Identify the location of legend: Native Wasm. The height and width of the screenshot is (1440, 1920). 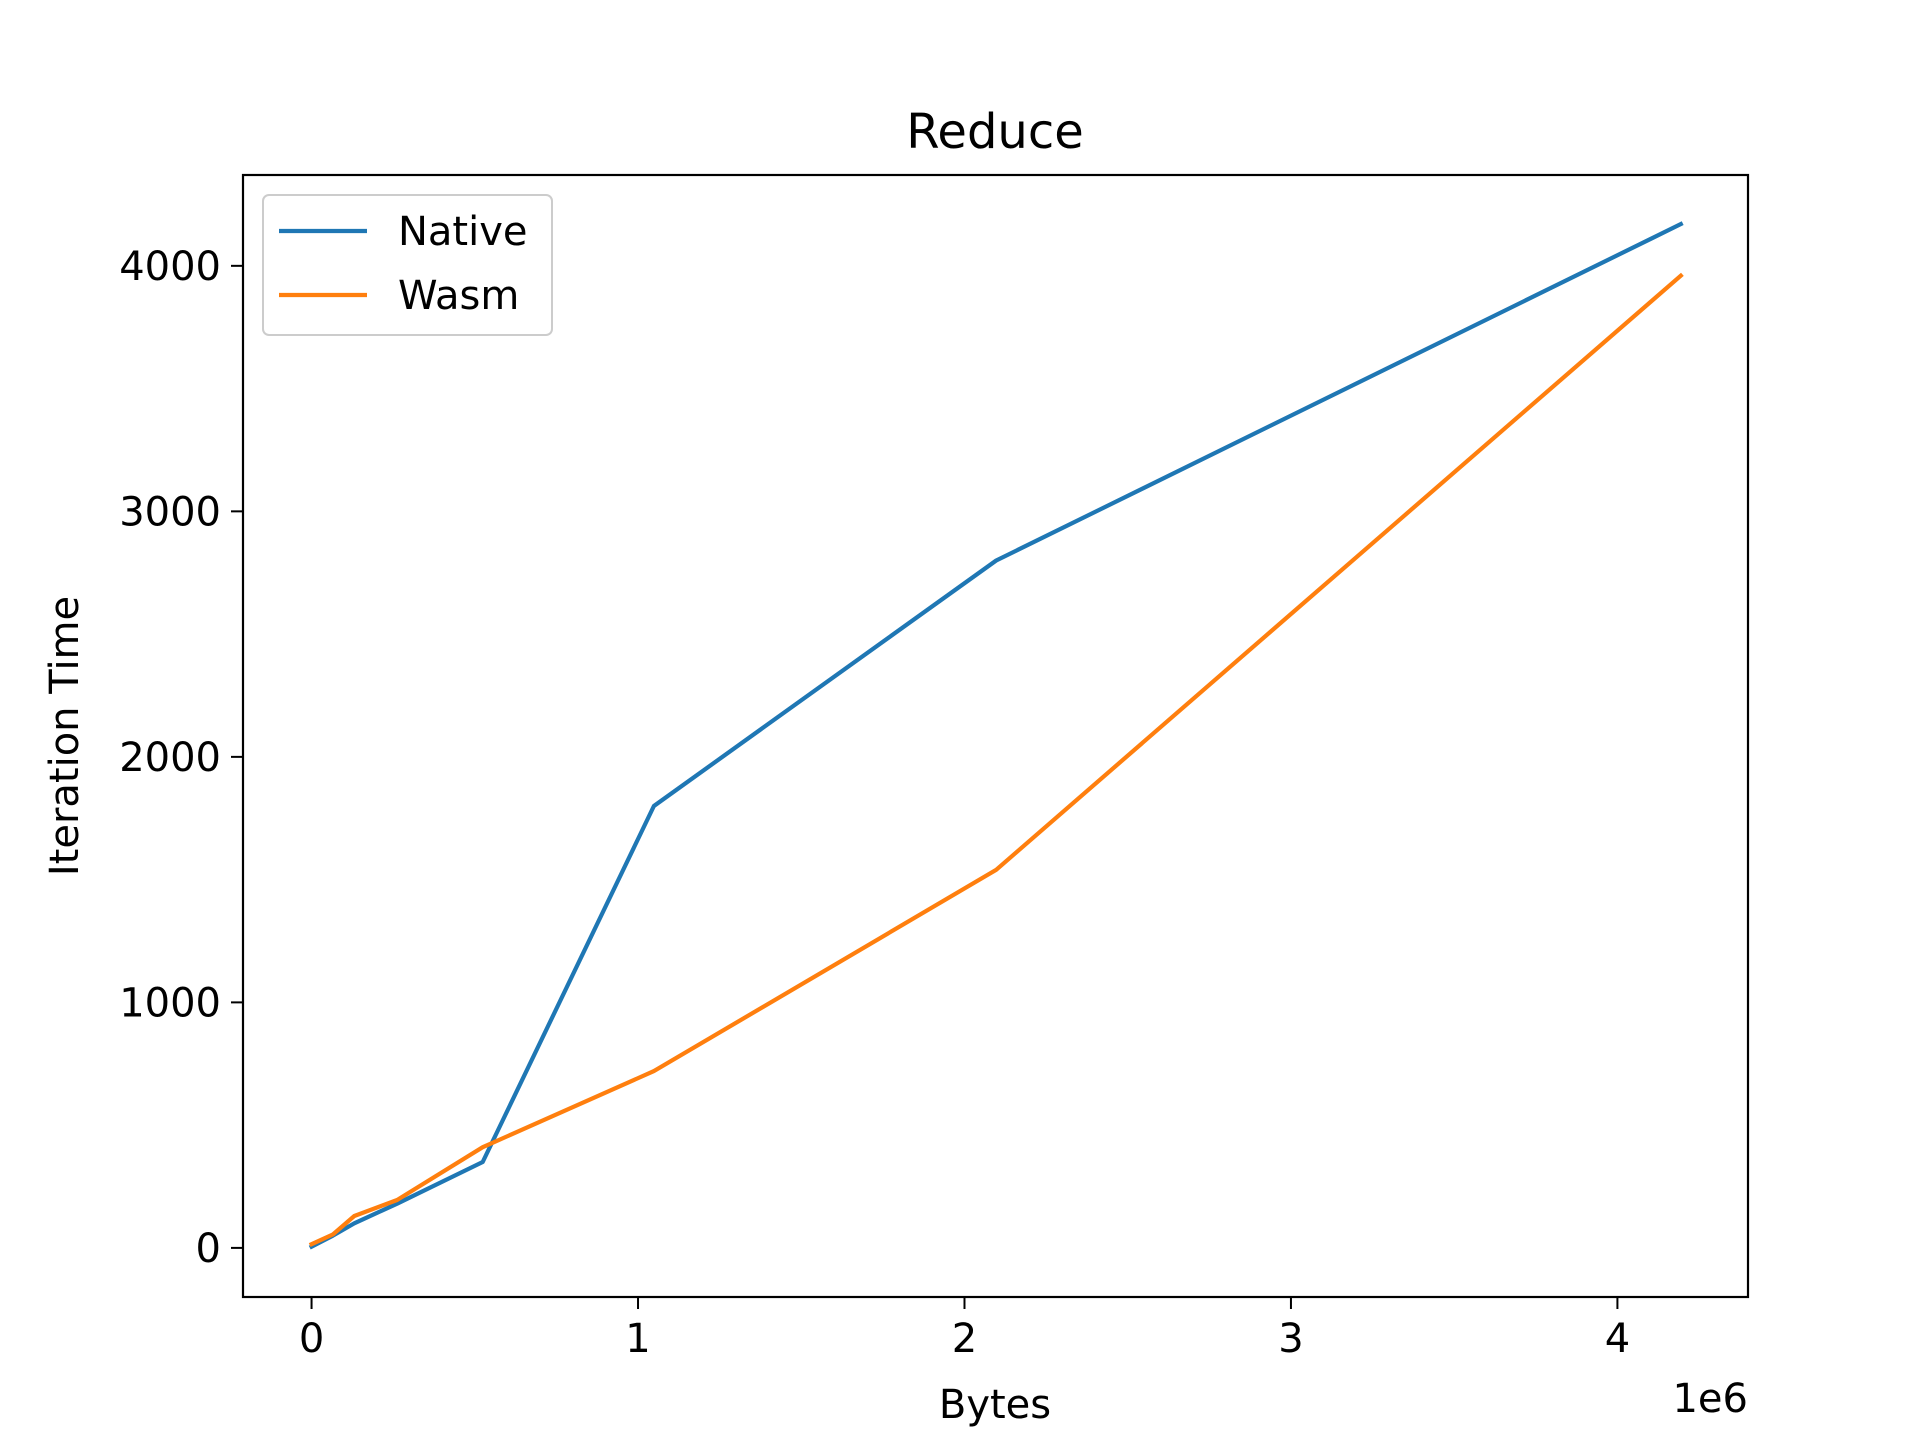
(407, 265).